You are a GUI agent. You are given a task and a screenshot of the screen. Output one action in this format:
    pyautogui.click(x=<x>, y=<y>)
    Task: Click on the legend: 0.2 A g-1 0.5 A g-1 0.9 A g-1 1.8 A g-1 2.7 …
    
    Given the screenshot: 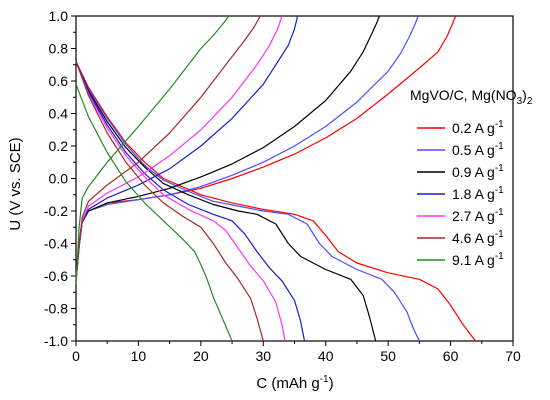 What is the action you would take?
    pyautogui.click(x=460, y=193)
    